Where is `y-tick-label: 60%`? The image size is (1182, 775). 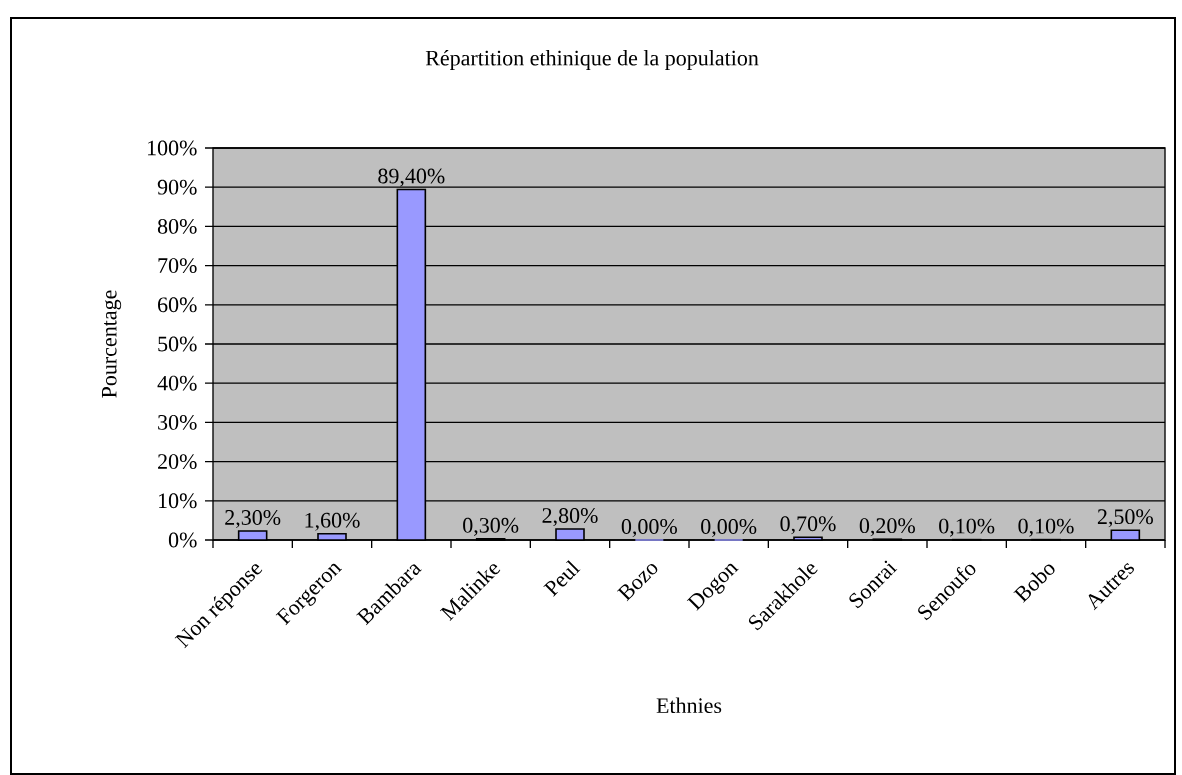 y-tick-label: 60% is located at coordinates (177, 305).